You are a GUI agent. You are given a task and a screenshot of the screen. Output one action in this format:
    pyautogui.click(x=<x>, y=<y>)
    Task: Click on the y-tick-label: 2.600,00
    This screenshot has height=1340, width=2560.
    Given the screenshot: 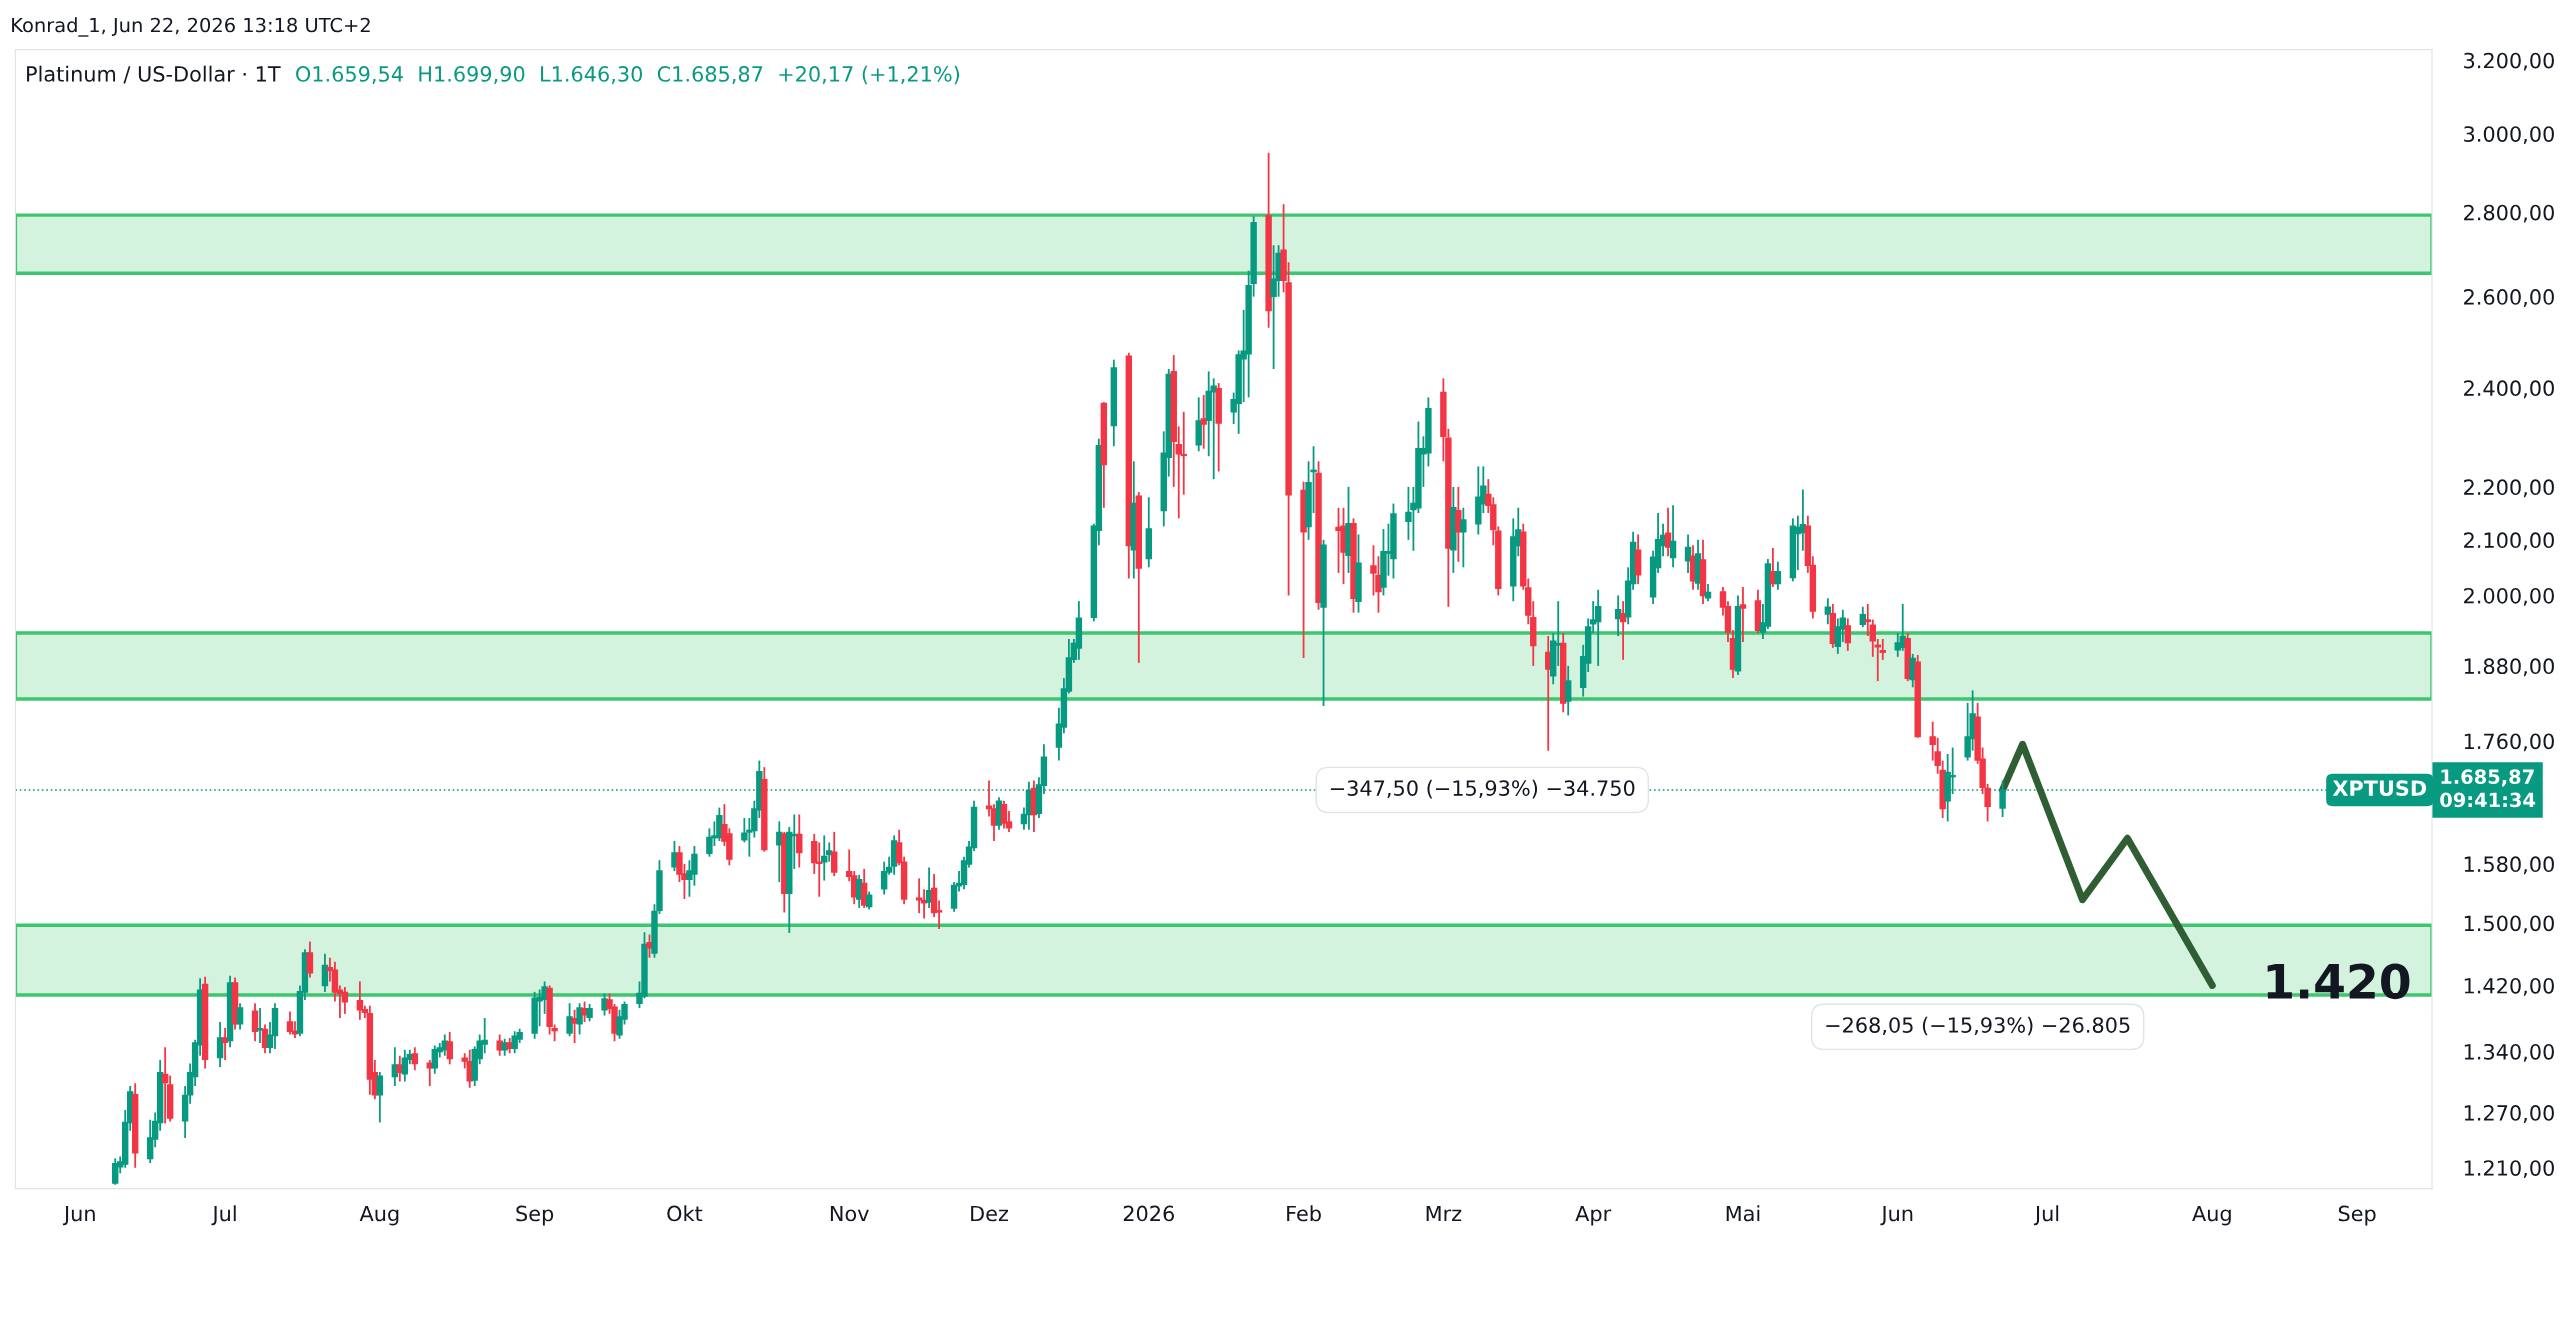 What is the action you would take?
    pyautogui.click(x=2509, y=298)
    